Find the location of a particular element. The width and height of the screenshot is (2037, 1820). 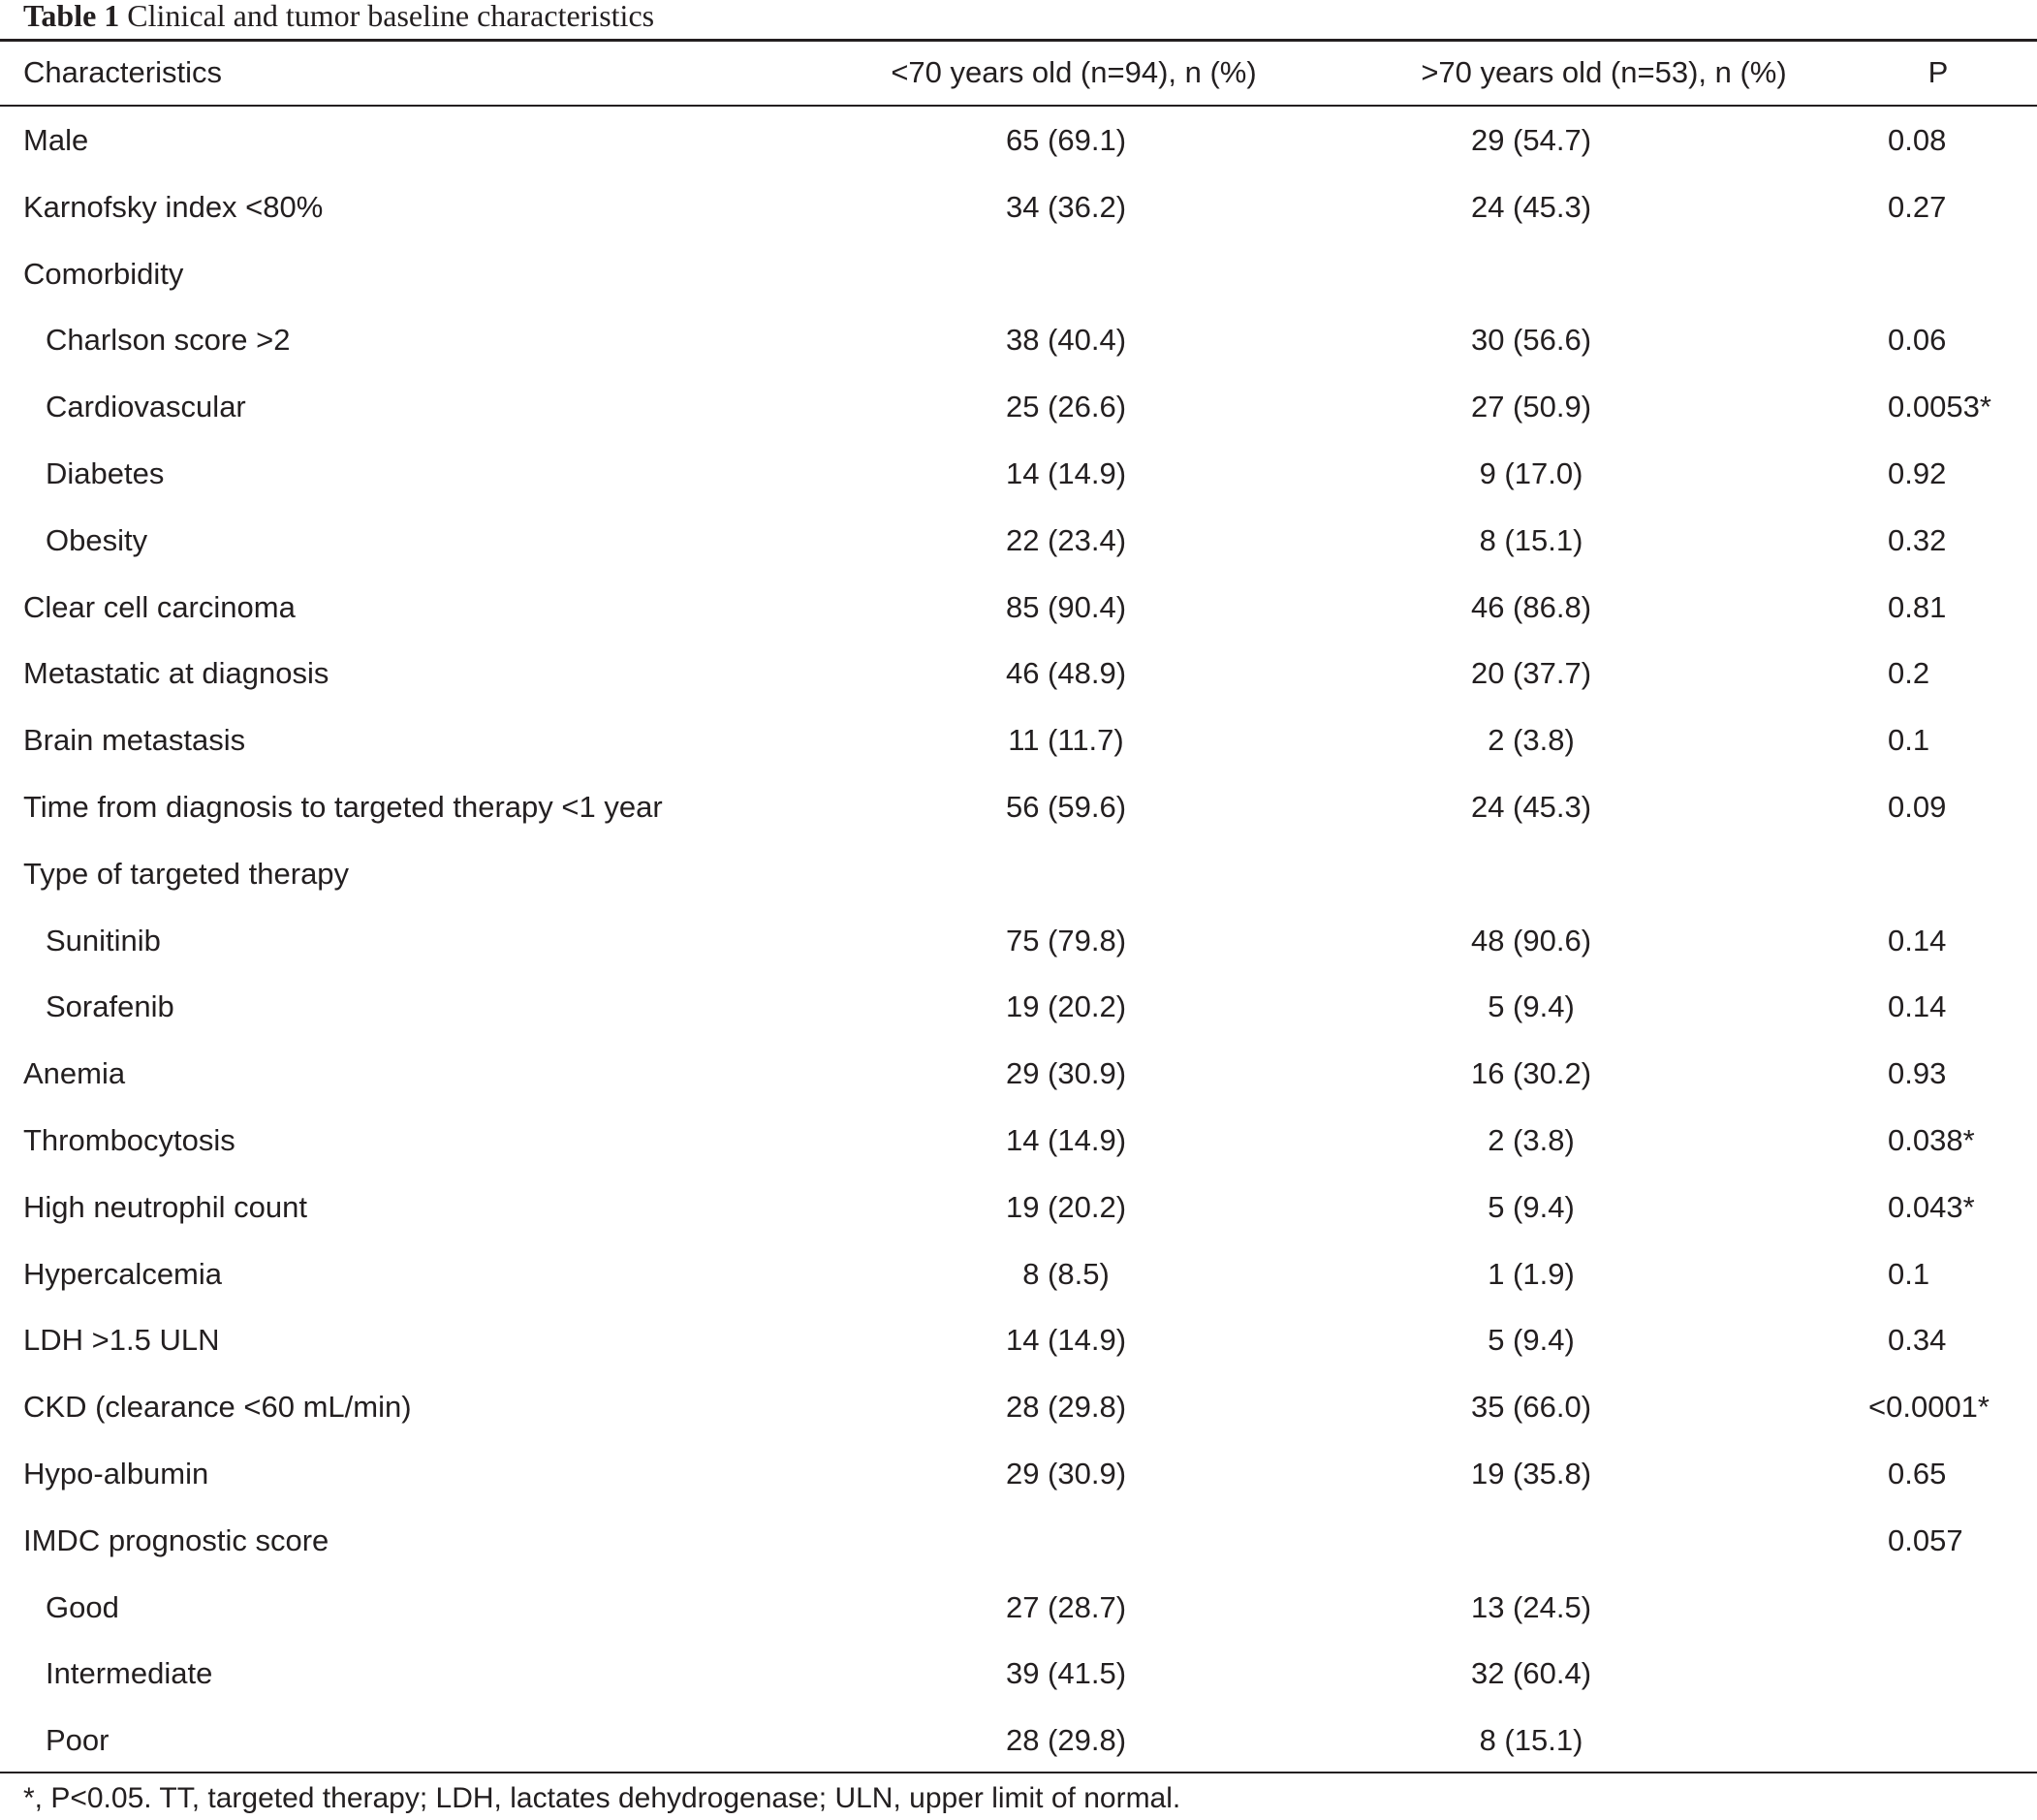

table-row: Type of targeted therapy is located at coordinates (1018, 875).